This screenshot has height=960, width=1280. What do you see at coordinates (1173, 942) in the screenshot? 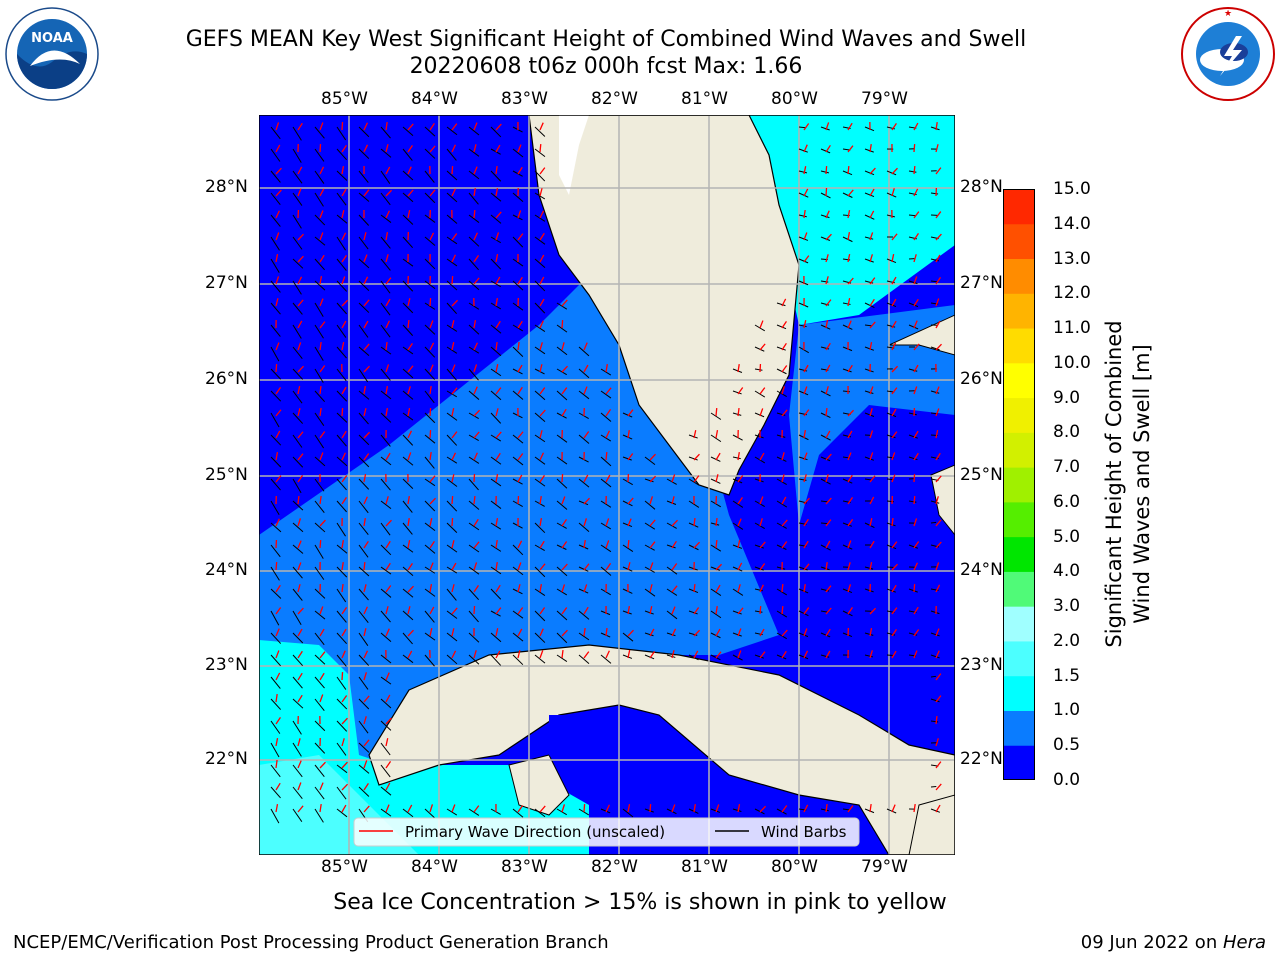
I see `footer-date: 09 Jun 2022 on Hera` at bounding box center [1173, 942].